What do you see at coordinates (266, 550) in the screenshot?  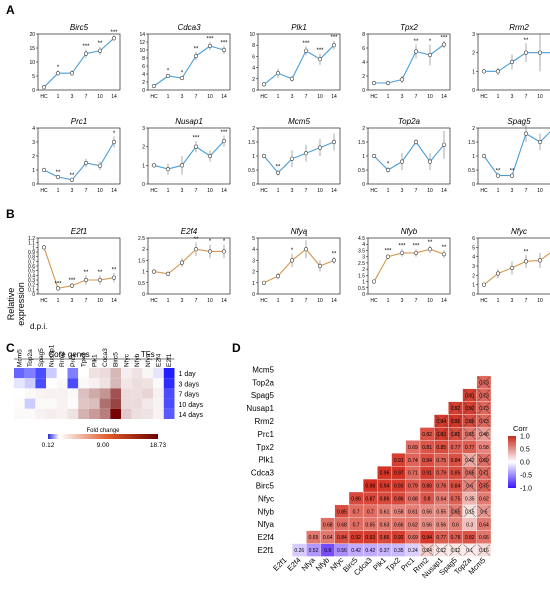 I see `corr-row-label: E2f1` at bounding box center [266, 550].